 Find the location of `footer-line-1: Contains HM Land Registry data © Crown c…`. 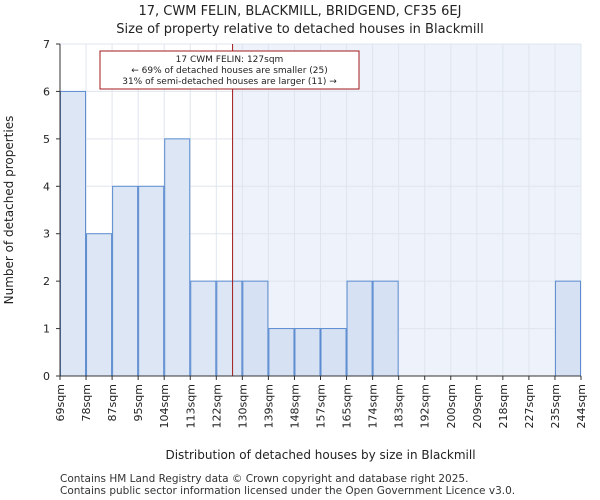

footer-line-1: Contains HM Land Registry data © Crown c… is located at coordinates (264, 479).